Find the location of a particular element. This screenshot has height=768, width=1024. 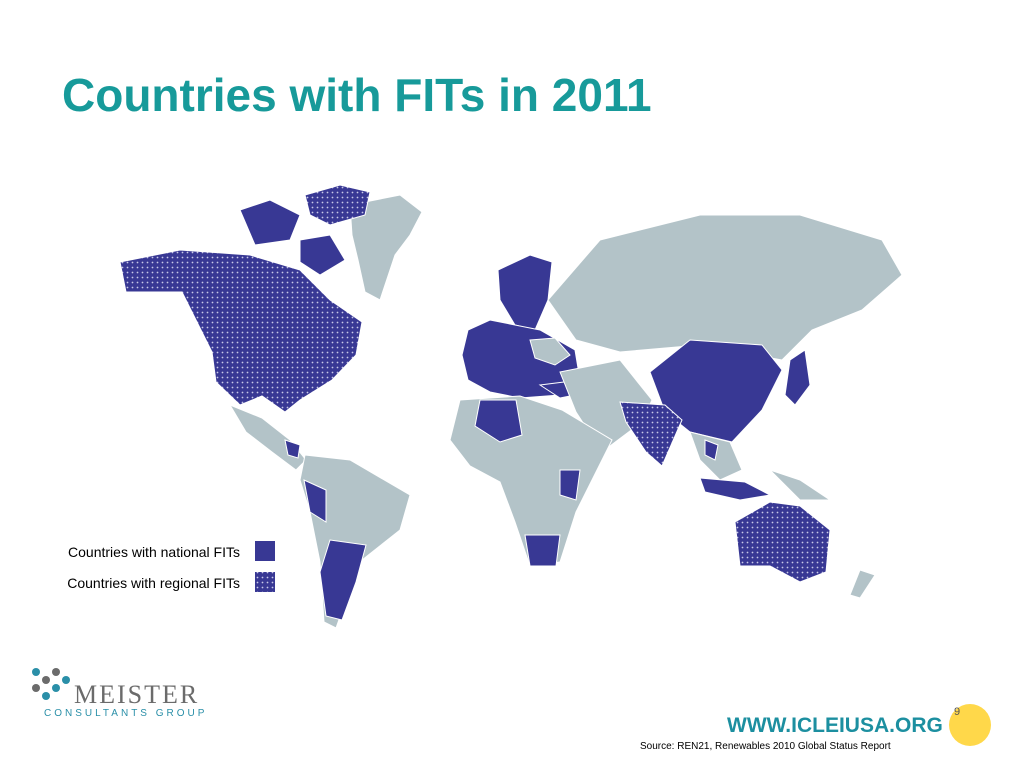

south-africa is located at coordinates (542, 550).